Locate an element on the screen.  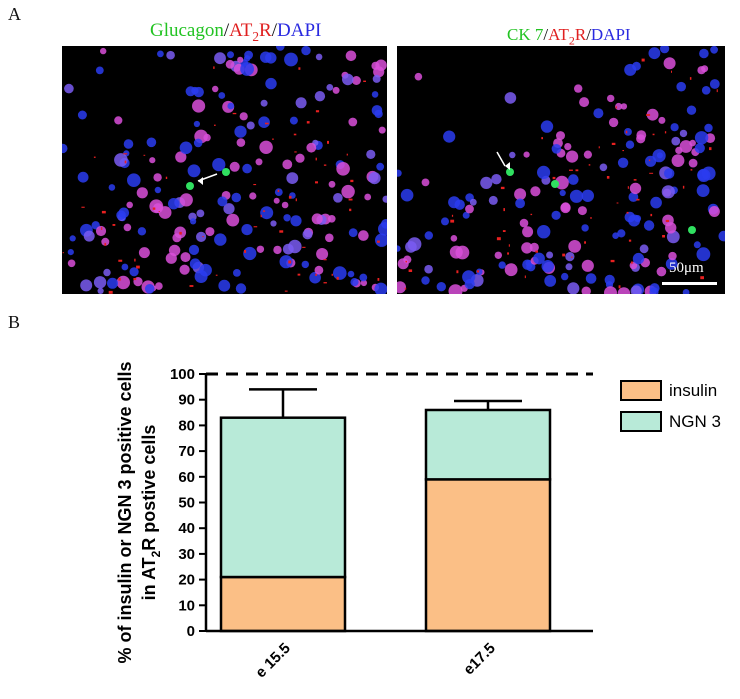
y-tick-label: 0 is located at coordinates (191, 631).